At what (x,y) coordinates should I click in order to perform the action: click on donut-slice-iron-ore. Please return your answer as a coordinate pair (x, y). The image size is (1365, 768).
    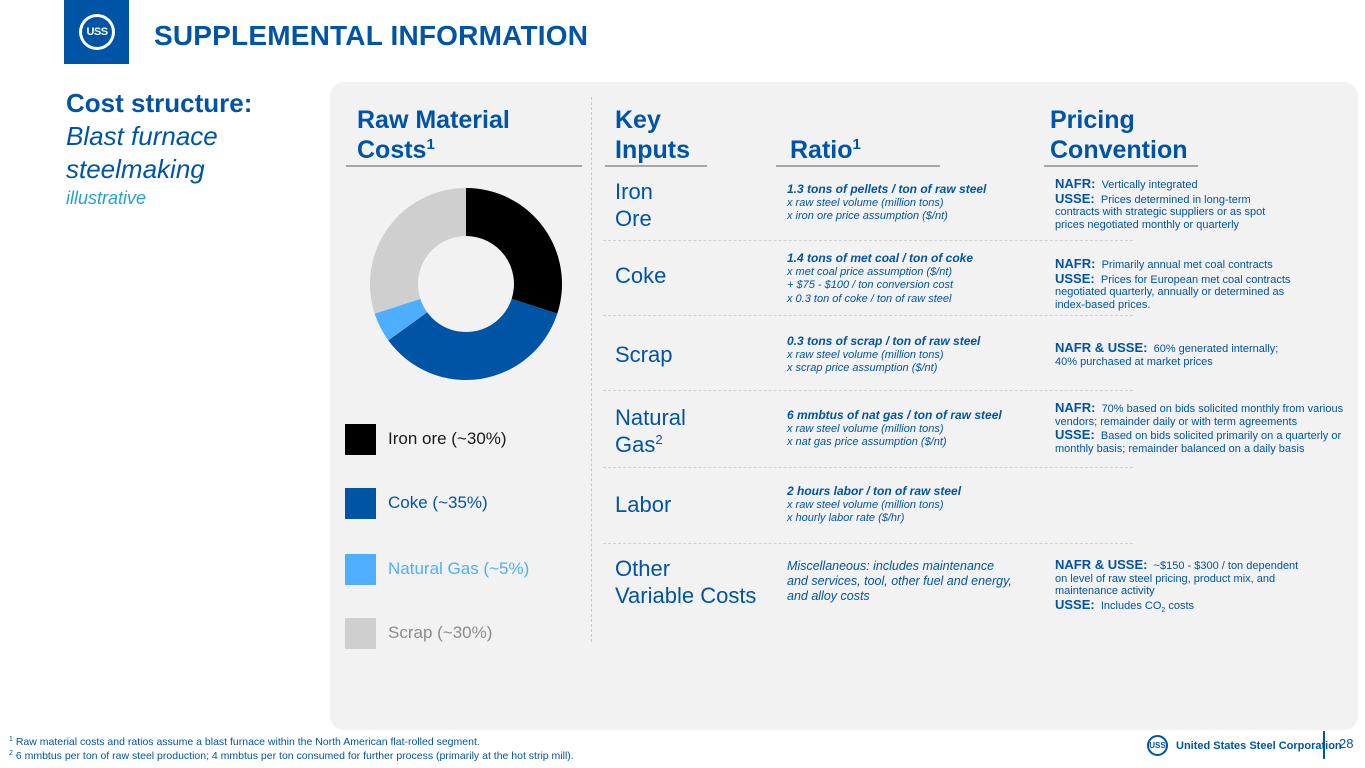
    Looking at the image, I should click on (514, 251).